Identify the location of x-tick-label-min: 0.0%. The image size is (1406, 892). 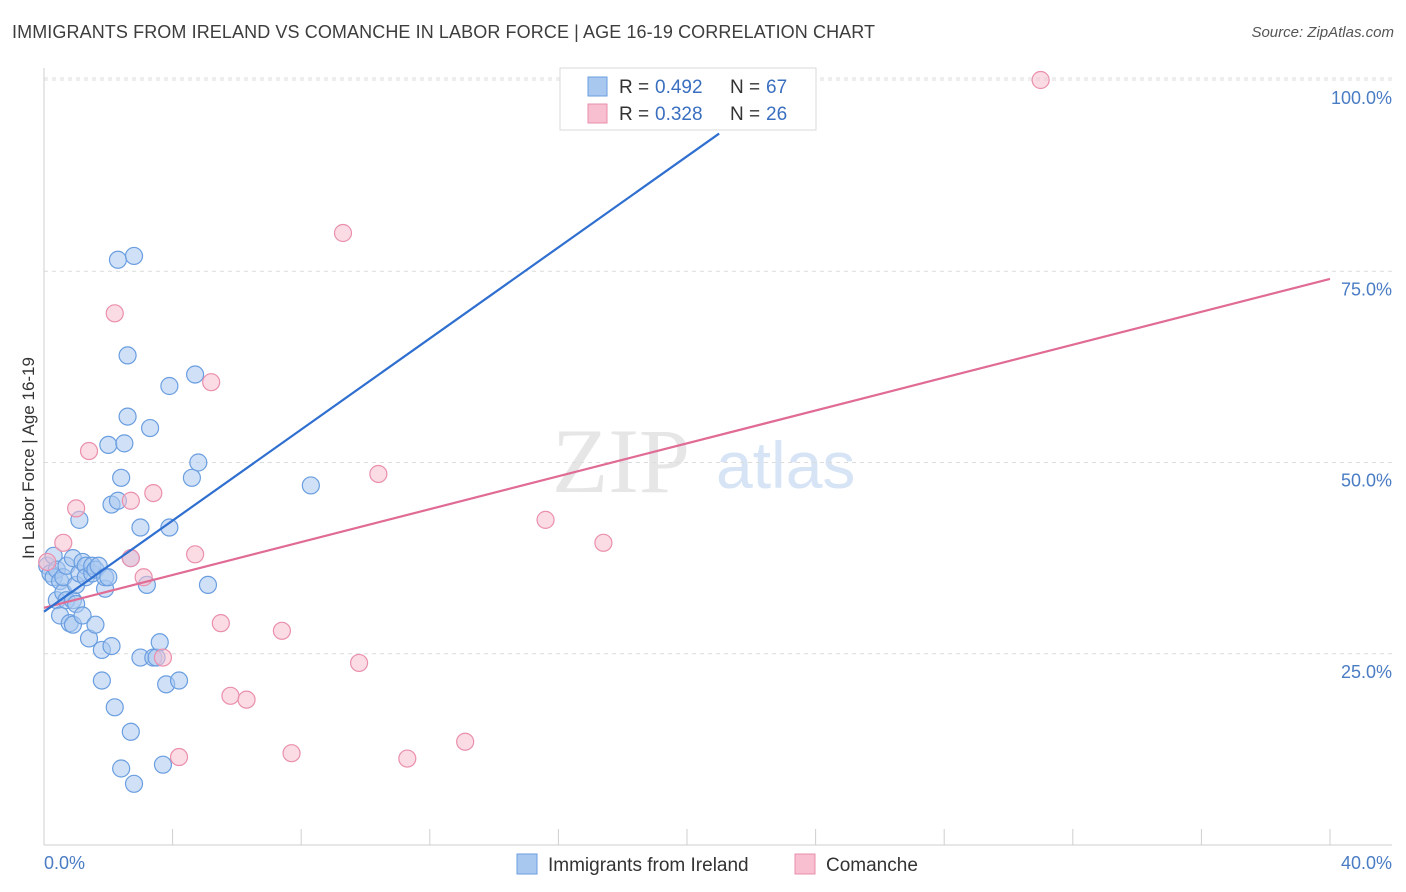
(64, 863).